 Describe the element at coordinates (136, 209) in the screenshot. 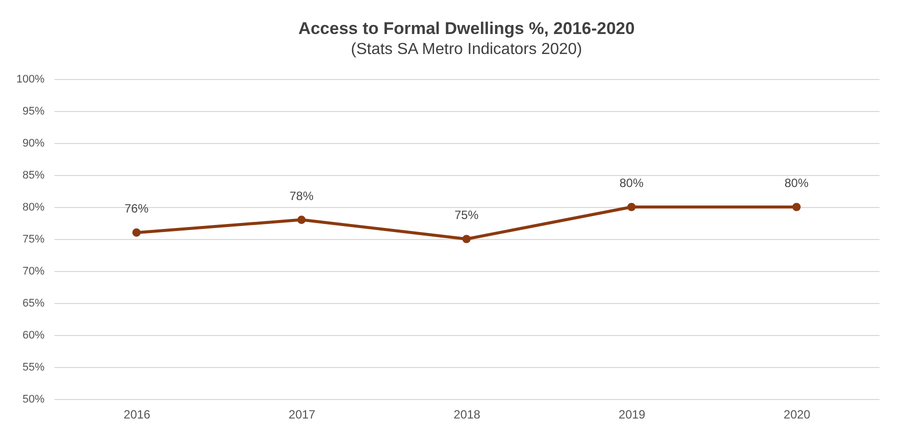

I see `text: 76%` at that location.